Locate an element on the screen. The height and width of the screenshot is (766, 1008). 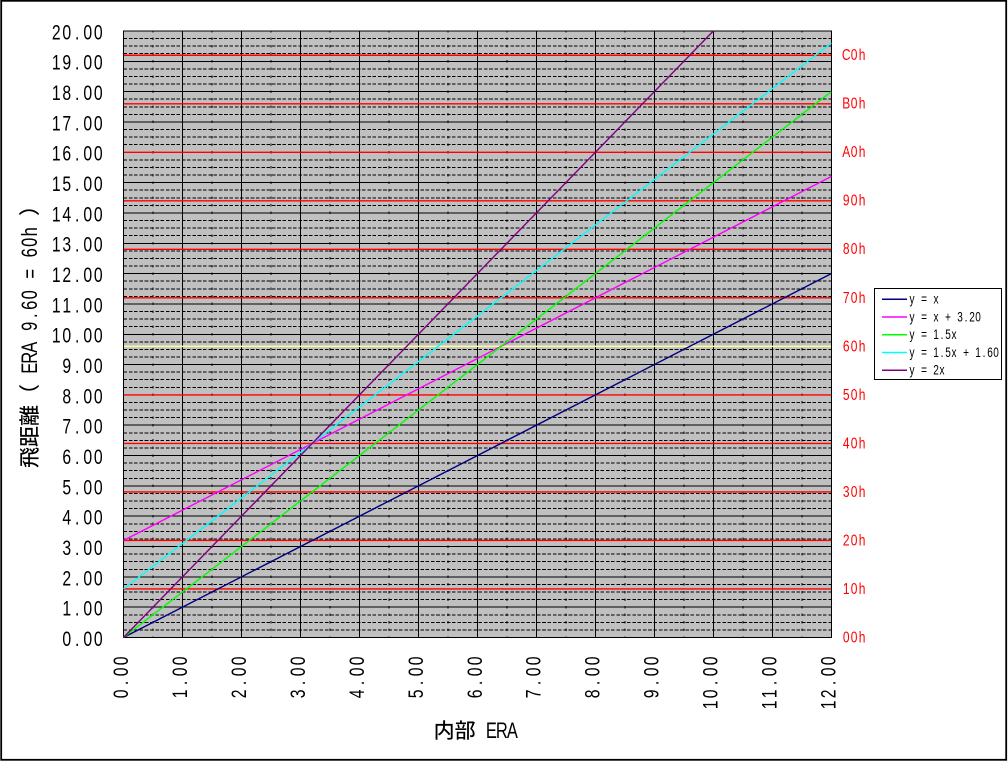
svg-text: 80h is located at coordinates (854, 249).